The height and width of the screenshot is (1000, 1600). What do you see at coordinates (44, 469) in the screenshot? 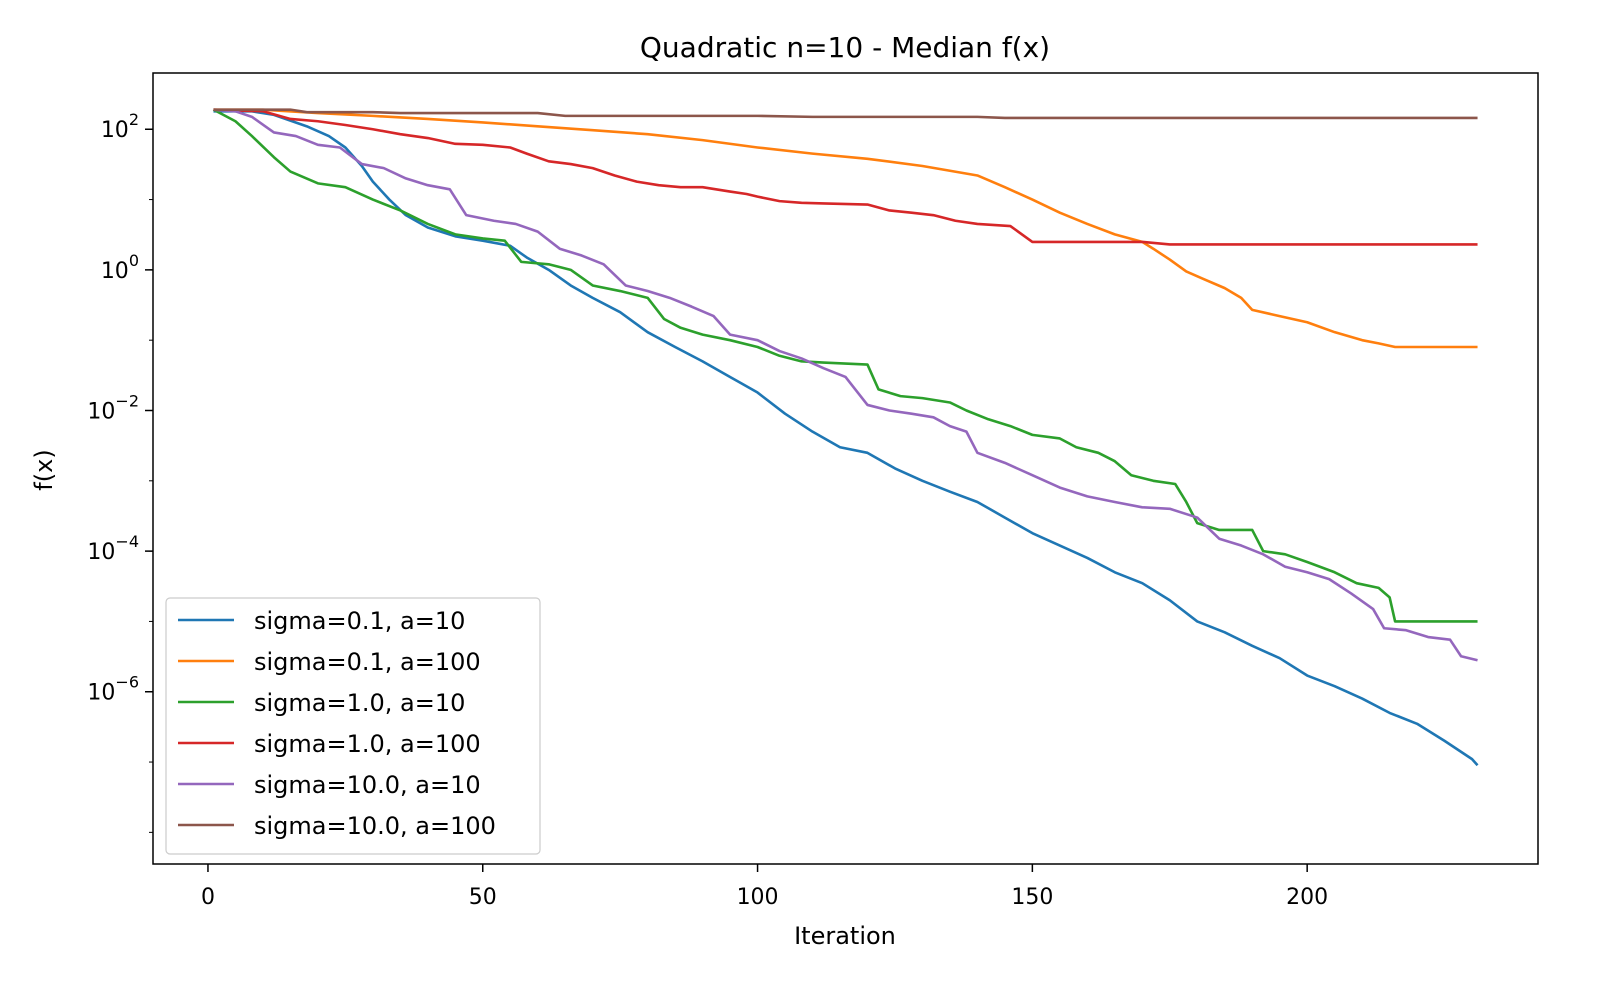
I see `y-axis-label: f(x)` at bounding box center [44, 469].